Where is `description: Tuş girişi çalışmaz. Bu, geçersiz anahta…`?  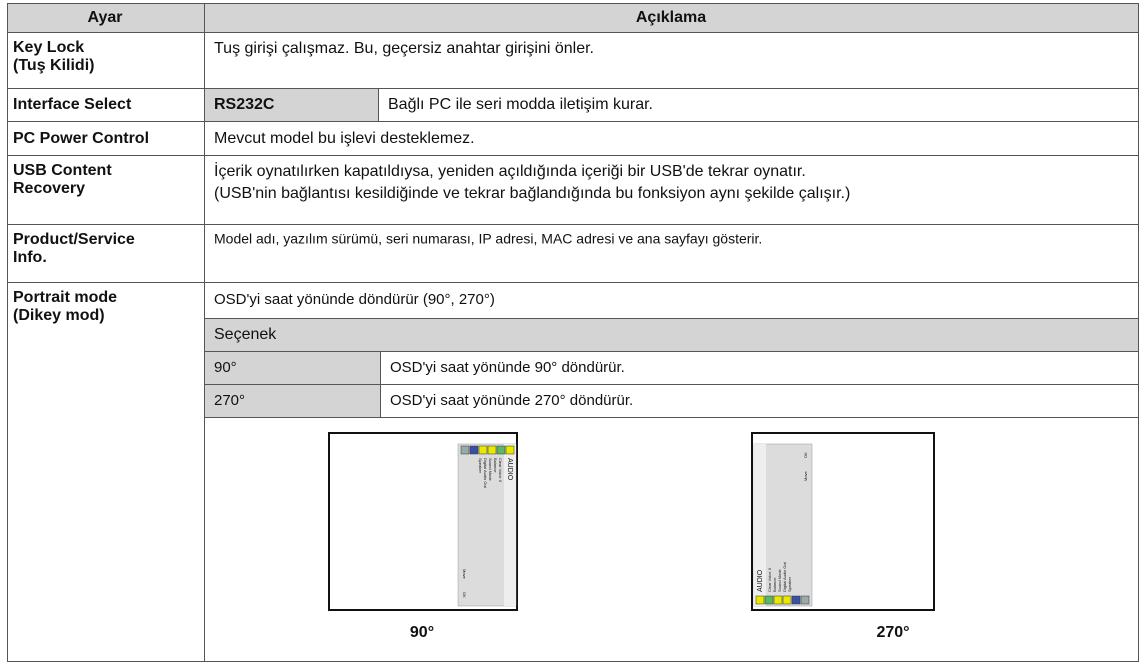
description: Tuş girişi çalışmaz. Bu, geçersiz anahta… is located at coordinates (404, 48).